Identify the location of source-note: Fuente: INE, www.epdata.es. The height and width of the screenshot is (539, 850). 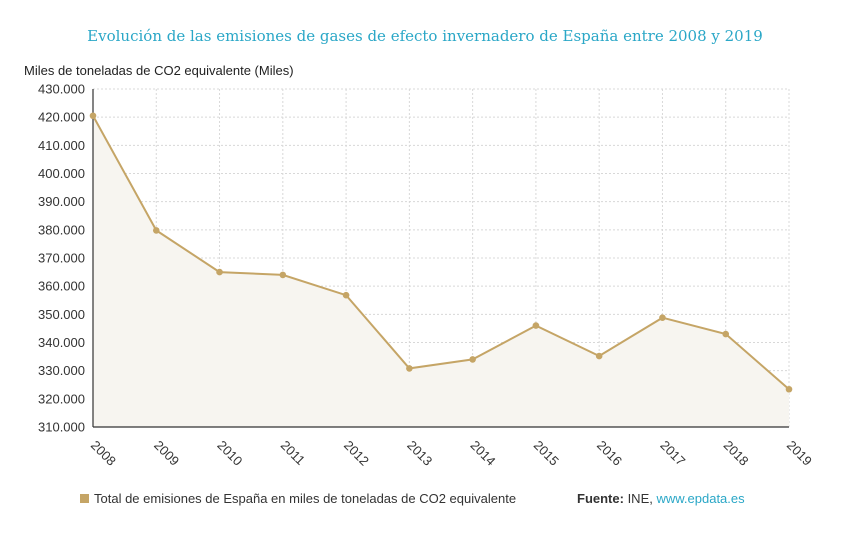
(661, 498).